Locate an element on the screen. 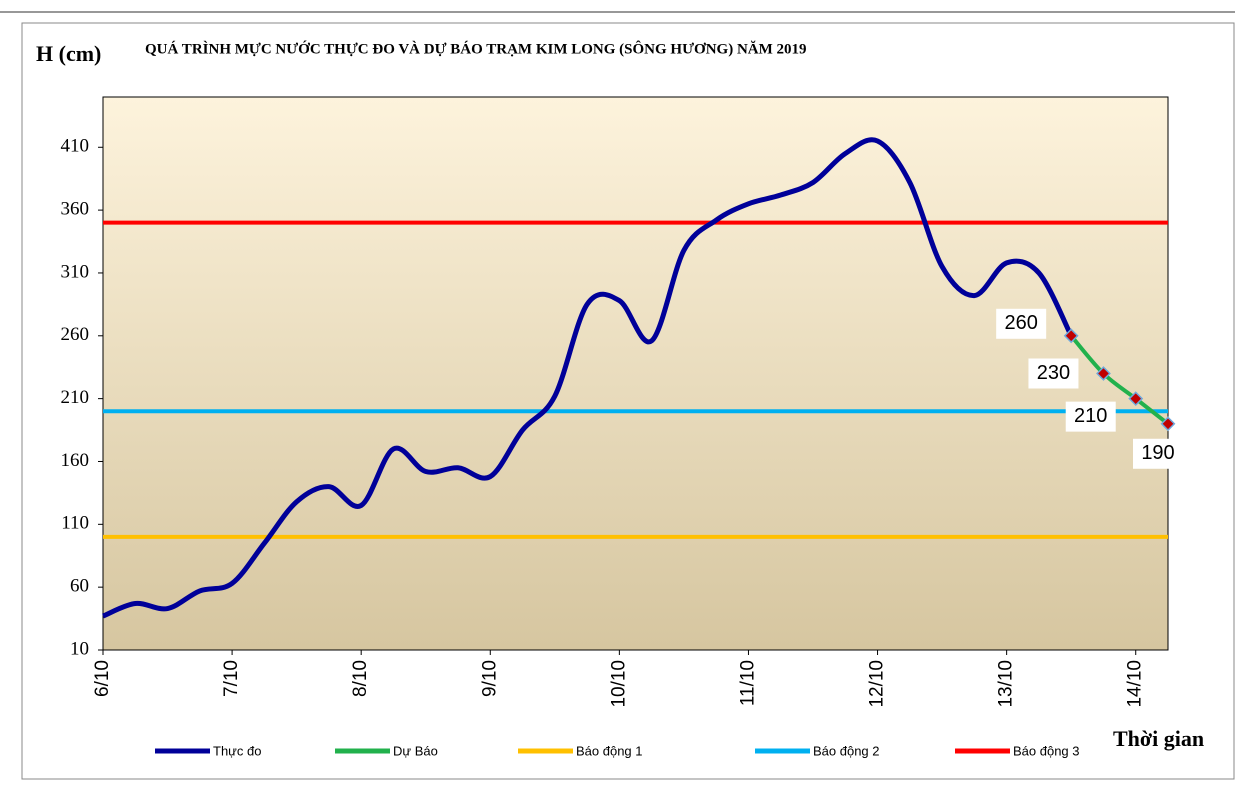 This screenshot has height=785, width=1235. legend-label: Báo động 3 is located at coordinates (1046, 750).